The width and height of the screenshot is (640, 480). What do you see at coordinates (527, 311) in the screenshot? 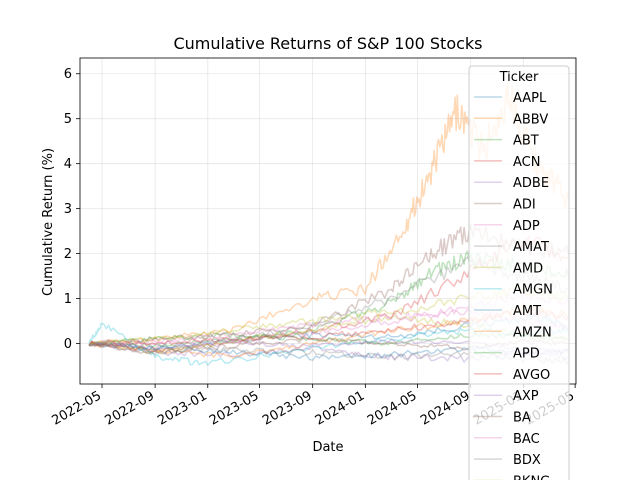
I see `legend-label: AMT` at bounding box center [527, 311].